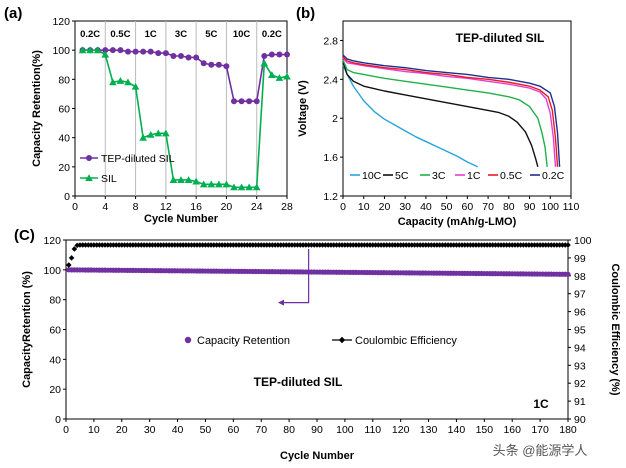  I want to click on legend-label: 1C, so click(474, 176).